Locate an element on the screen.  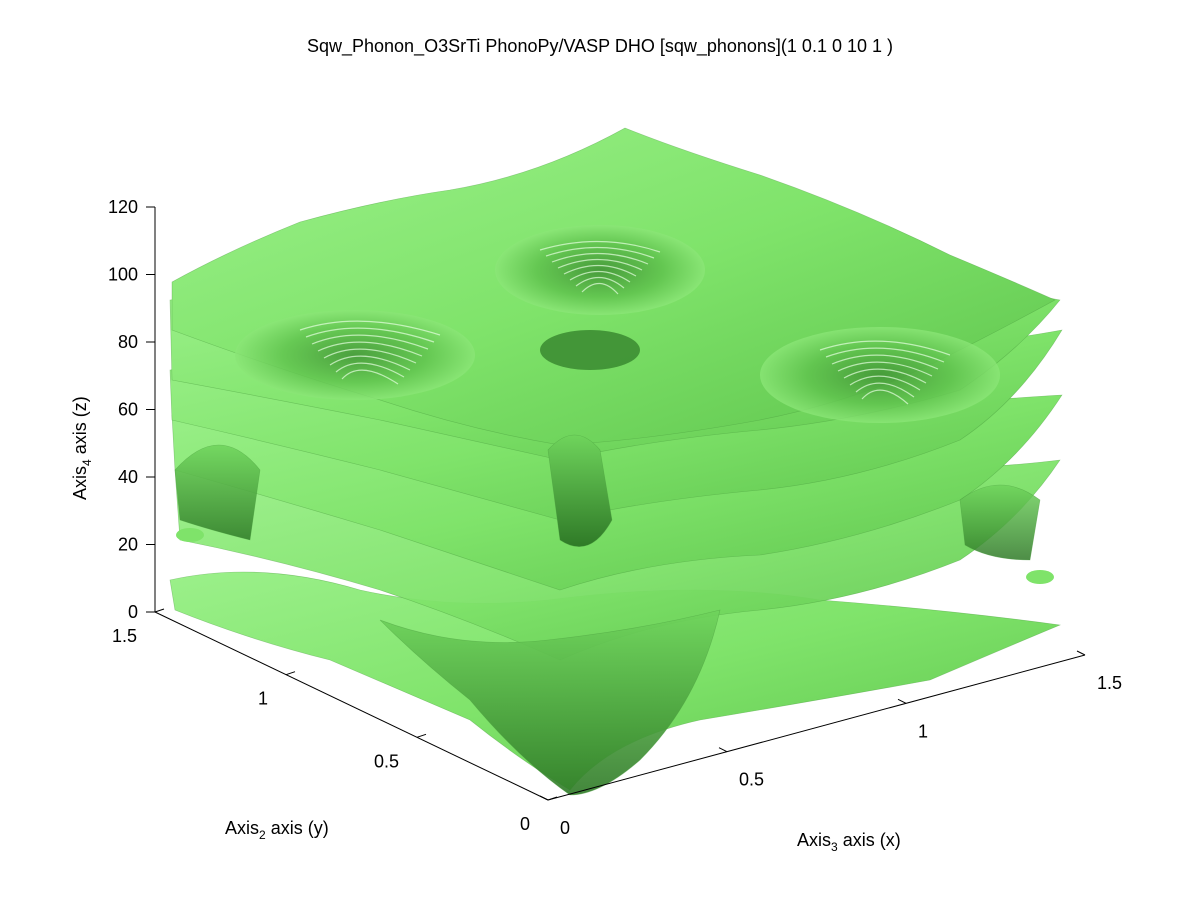
x-tick-label: 1 is located at coordinates (923, 731).